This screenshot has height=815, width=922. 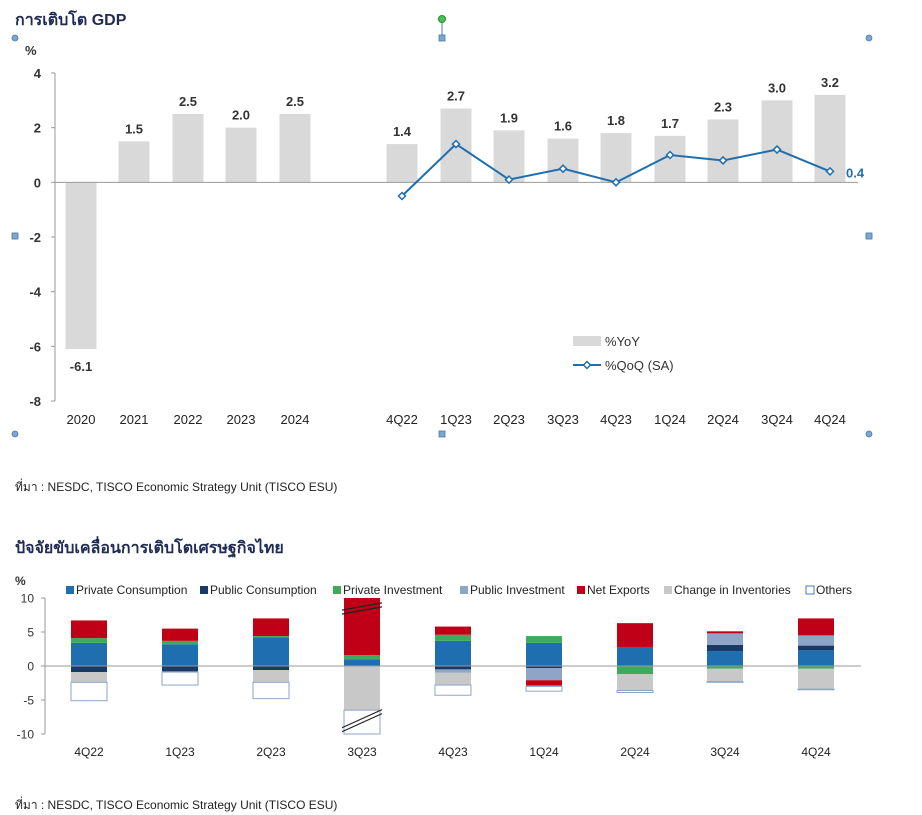 I want to click on yoy-data-label: 1.5, so click(x=134, y=128).